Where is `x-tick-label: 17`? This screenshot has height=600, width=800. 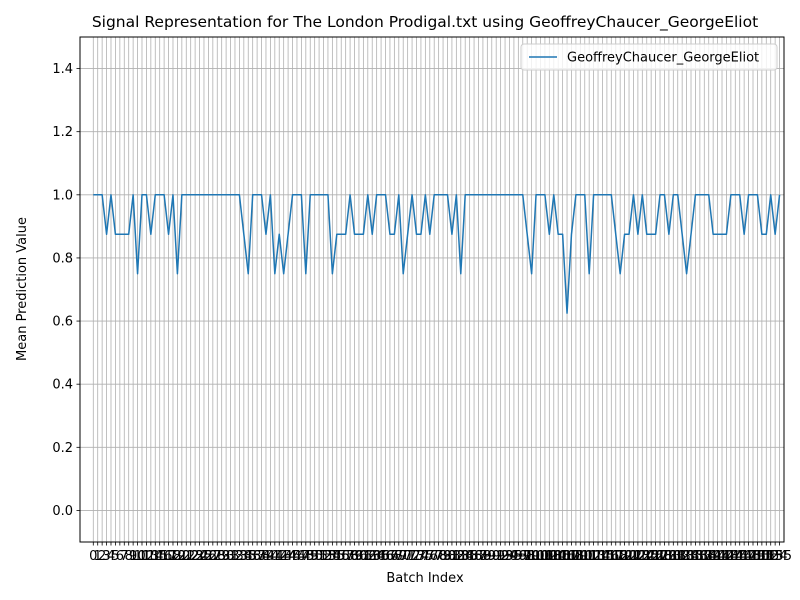 x-tick-label: 17 is located at coordinates (168, 556).